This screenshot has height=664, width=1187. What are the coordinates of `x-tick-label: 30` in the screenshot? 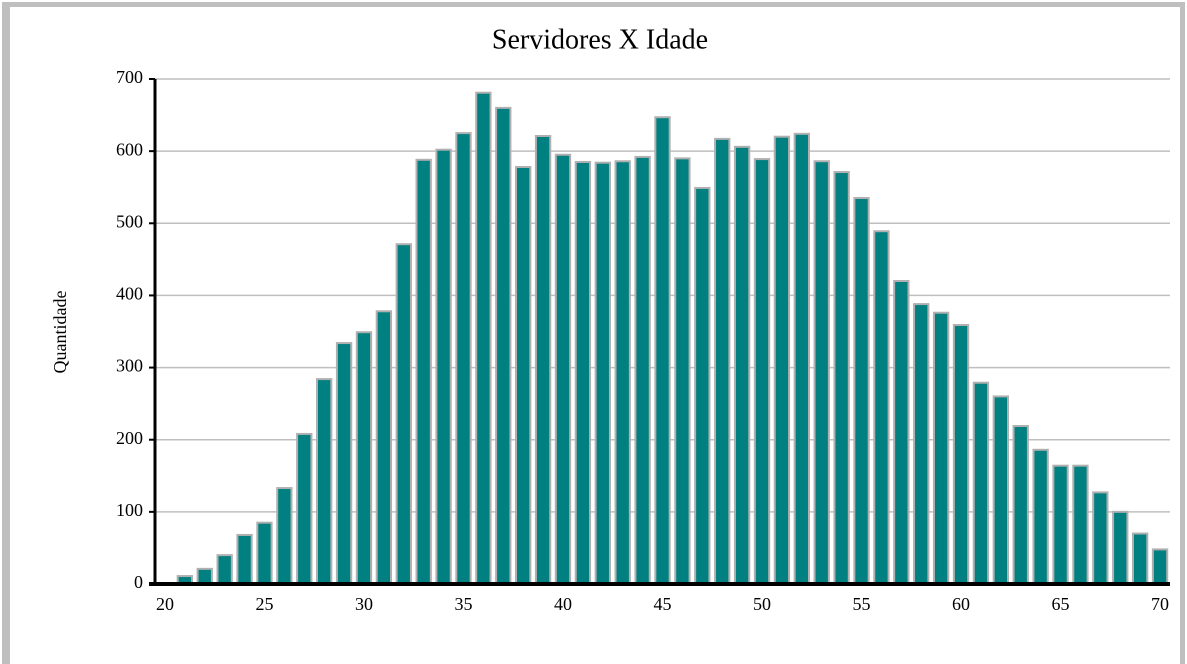 It's located at (364, 604).